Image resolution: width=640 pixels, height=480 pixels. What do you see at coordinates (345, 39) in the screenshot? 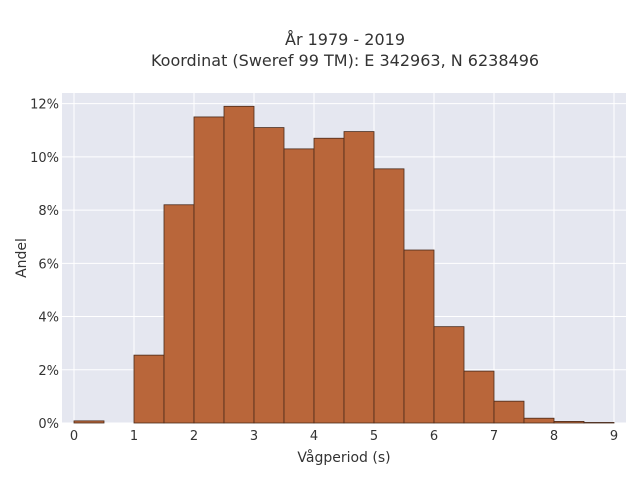
I see `chart-title-line-1: År 1979 - 2019` at bounding box center [345, 39].